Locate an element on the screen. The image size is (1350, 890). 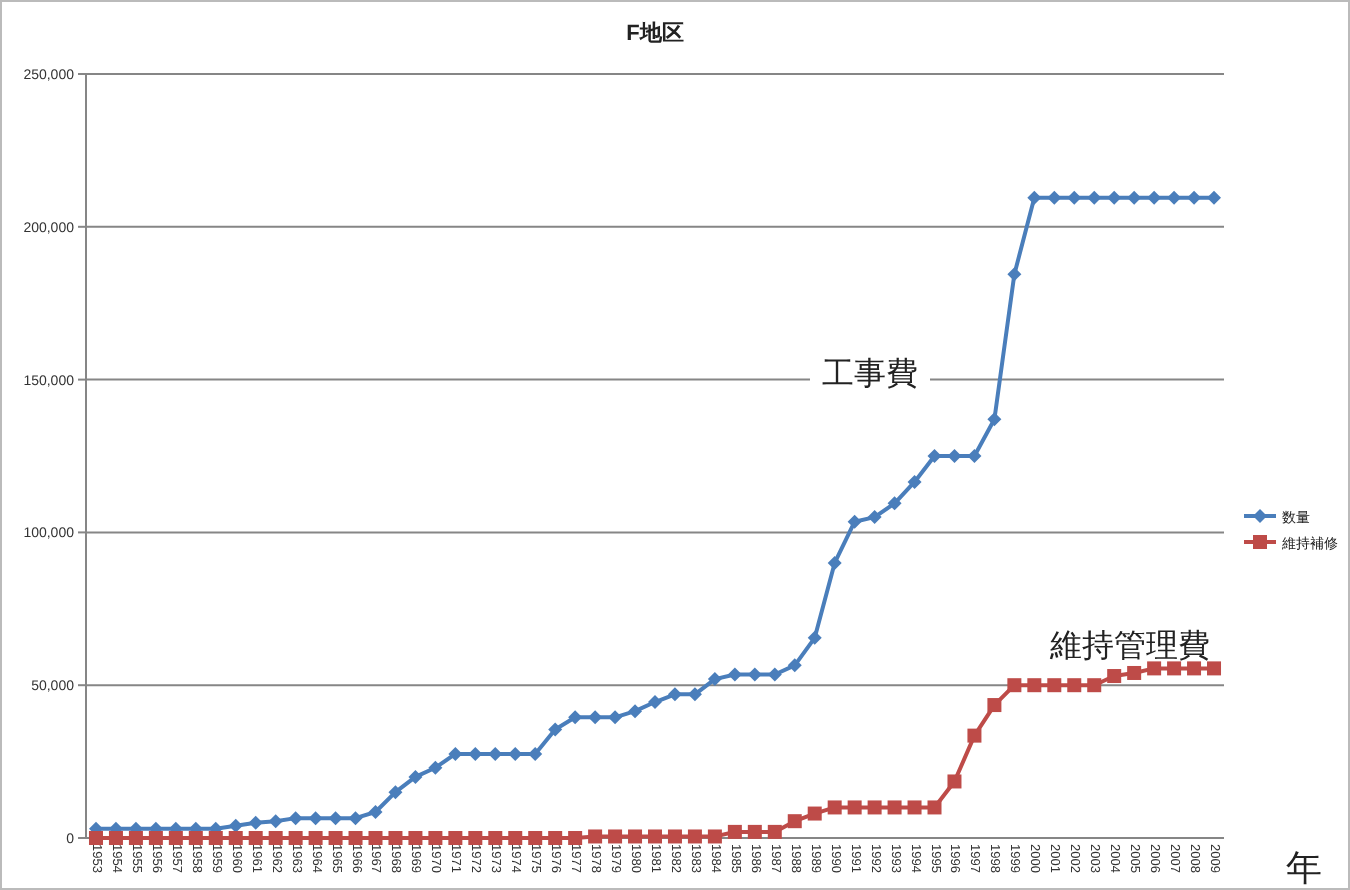
chart-title: F地区 is located at coordinates (655, 33).